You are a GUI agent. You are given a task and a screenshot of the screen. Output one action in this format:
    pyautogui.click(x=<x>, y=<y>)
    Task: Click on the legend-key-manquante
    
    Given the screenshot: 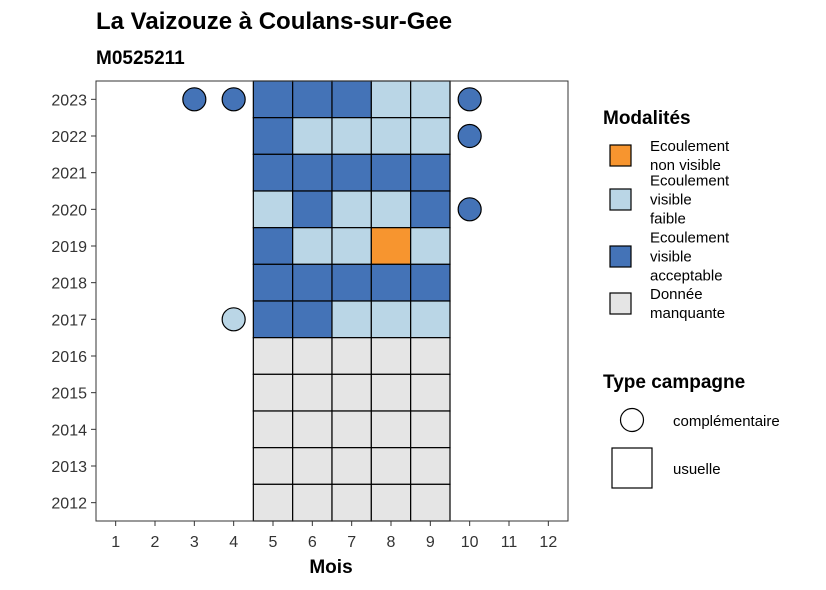 What is the action you would take?
    pyautogui.click(x=620, y=303)
    